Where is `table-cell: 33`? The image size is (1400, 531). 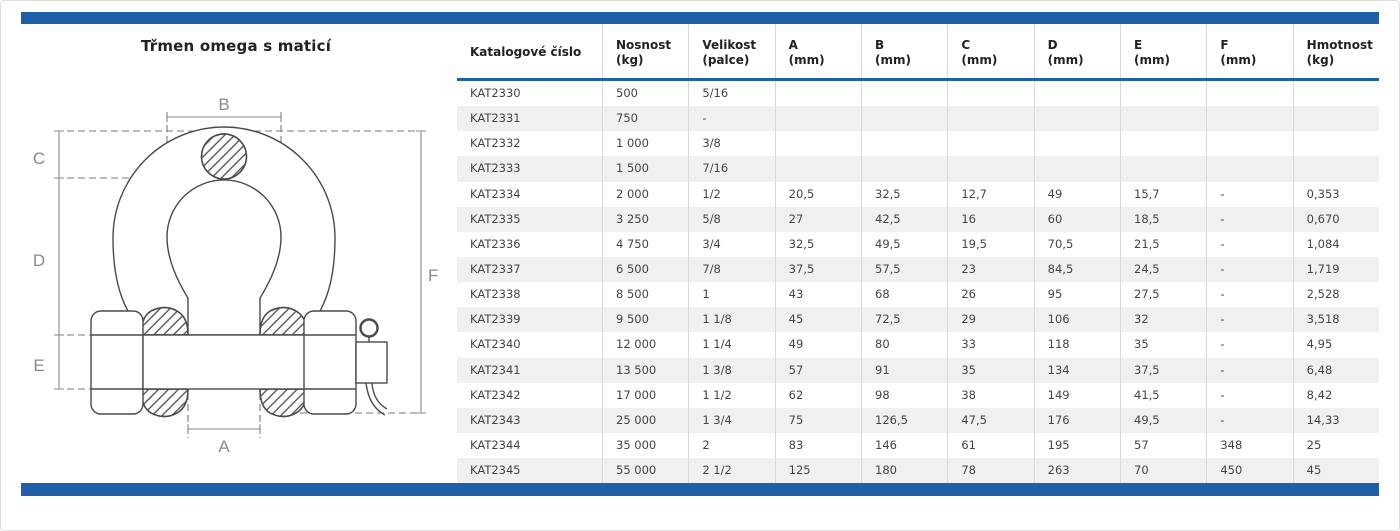 table-cell: 33 is located at coordinates (990, 345).